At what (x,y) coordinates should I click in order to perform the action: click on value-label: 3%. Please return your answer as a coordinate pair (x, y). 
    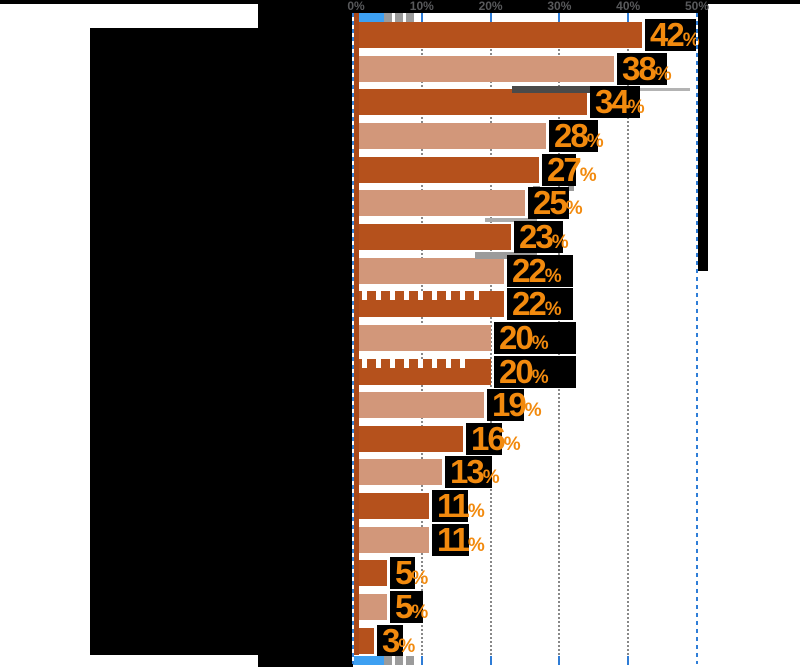
    Looking at the image, I should click on (399, 640).